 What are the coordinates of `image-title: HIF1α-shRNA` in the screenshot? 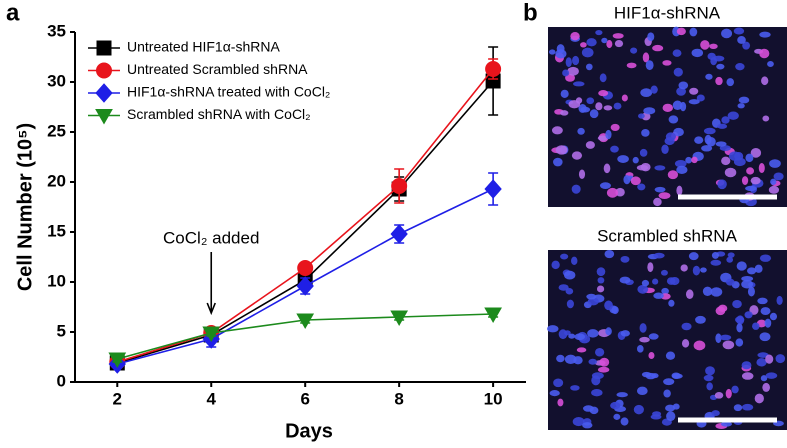 It's located at (667, 12).